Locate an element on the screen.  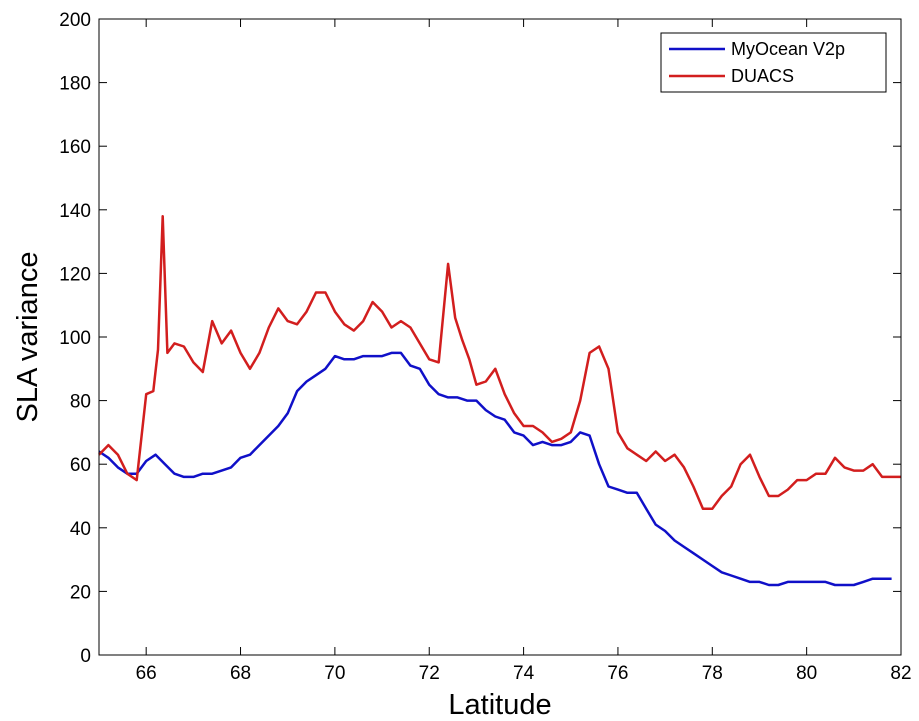
y-tick-label: 180 is located at coordinates (75, 84).